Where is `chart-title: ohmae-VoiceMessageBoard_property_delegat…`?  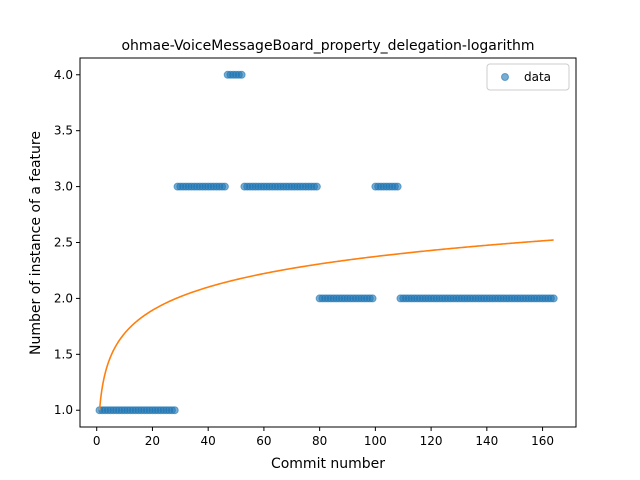
chart-title: ohmae-VoiceMessageBoard_property_delegat… is located at coordinates (327, 46).